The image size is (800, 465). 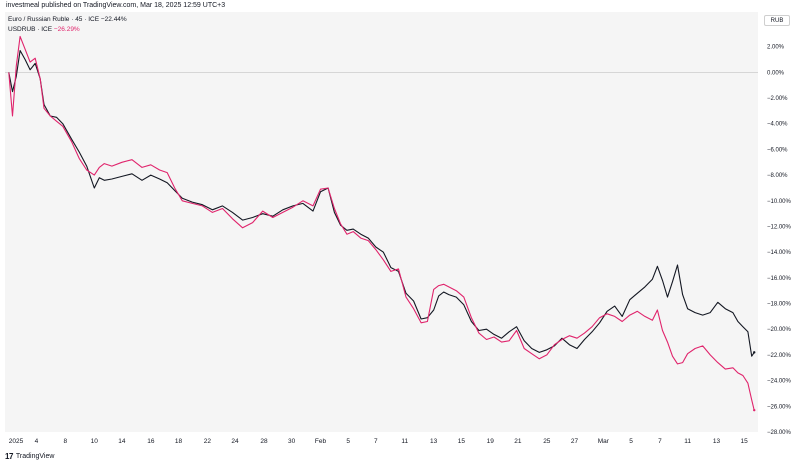 I want to click on x-tick-label: 28, so click(x=264, y=441).